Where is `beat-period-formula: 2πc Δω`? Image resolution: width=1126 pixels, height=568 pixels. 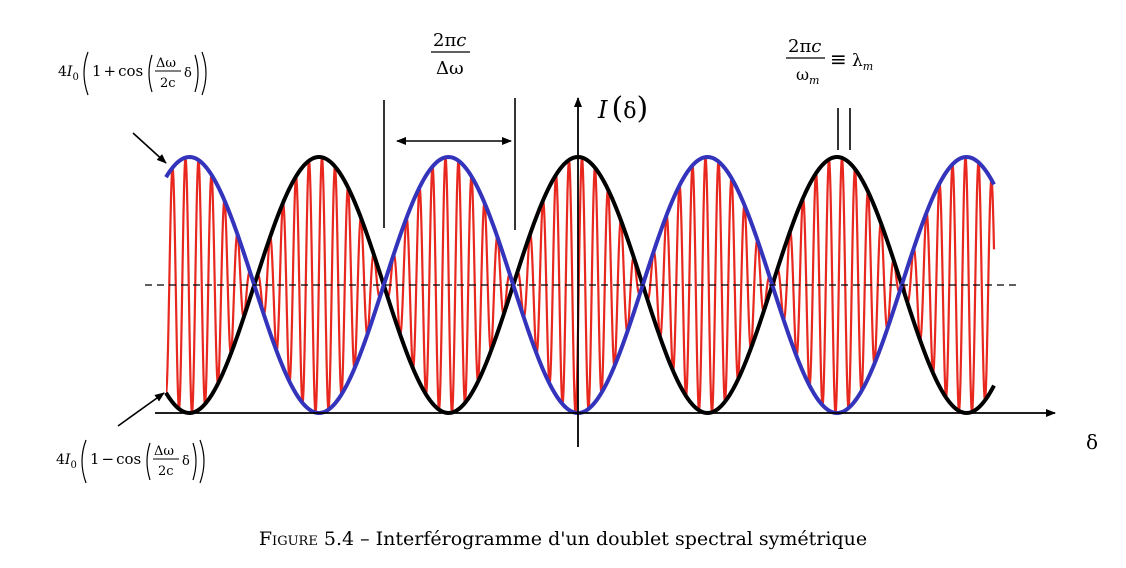 beat-period-formula: 2πc Δω is located at coordinates (450, 54).